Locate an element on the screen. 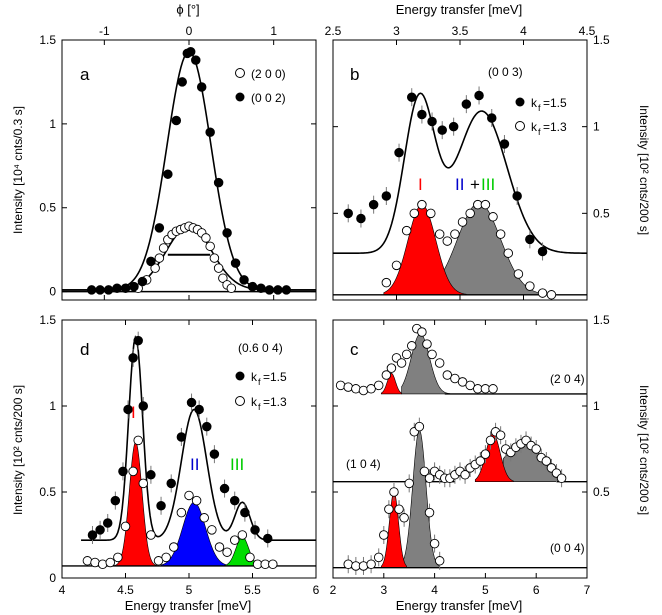 The image size is (662, 615). panel-c-xtick-label-5: 7 is located at coordinates (587, 590).